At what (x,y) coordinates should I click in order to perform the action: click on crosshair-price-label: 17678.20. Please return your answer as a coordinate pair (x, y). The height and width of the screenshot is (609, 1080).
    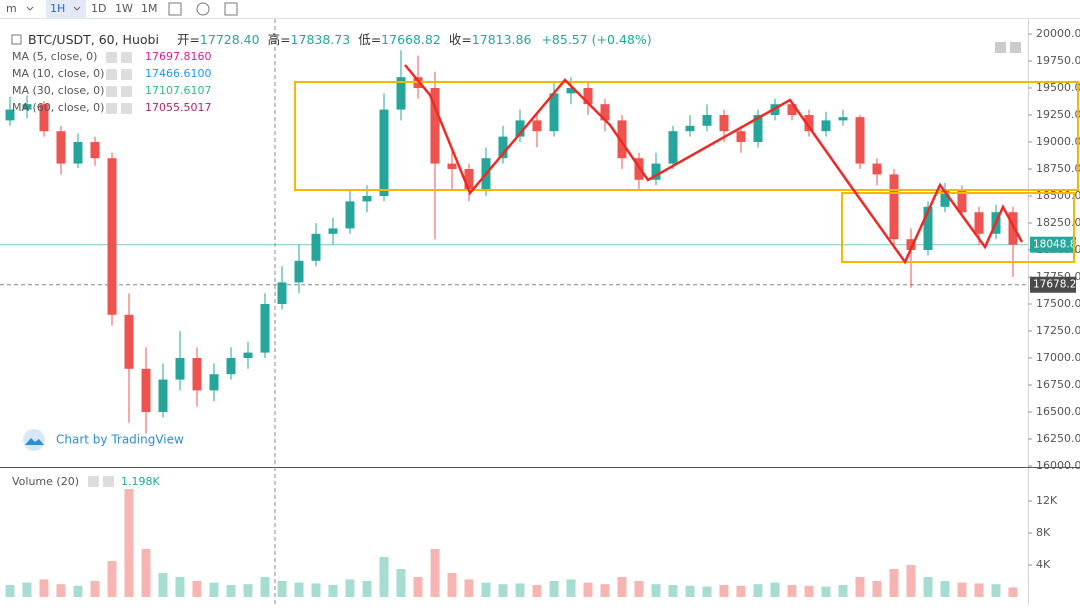
    Looking at the image, I should click on (1056, 285).